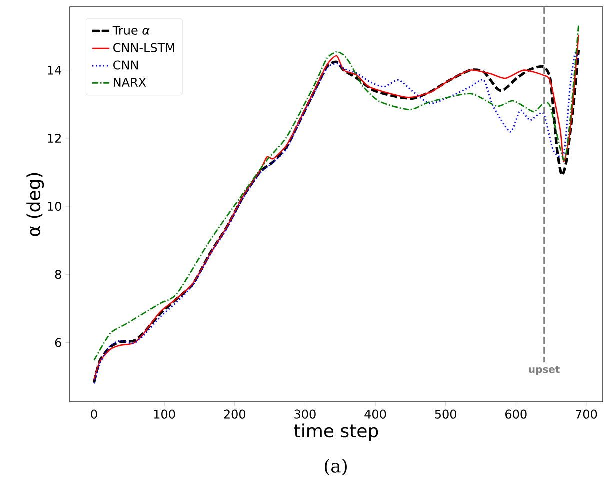 This screenshot has height=479, width=609. I want to click on y-tick-label: 8, so click(58, 275).